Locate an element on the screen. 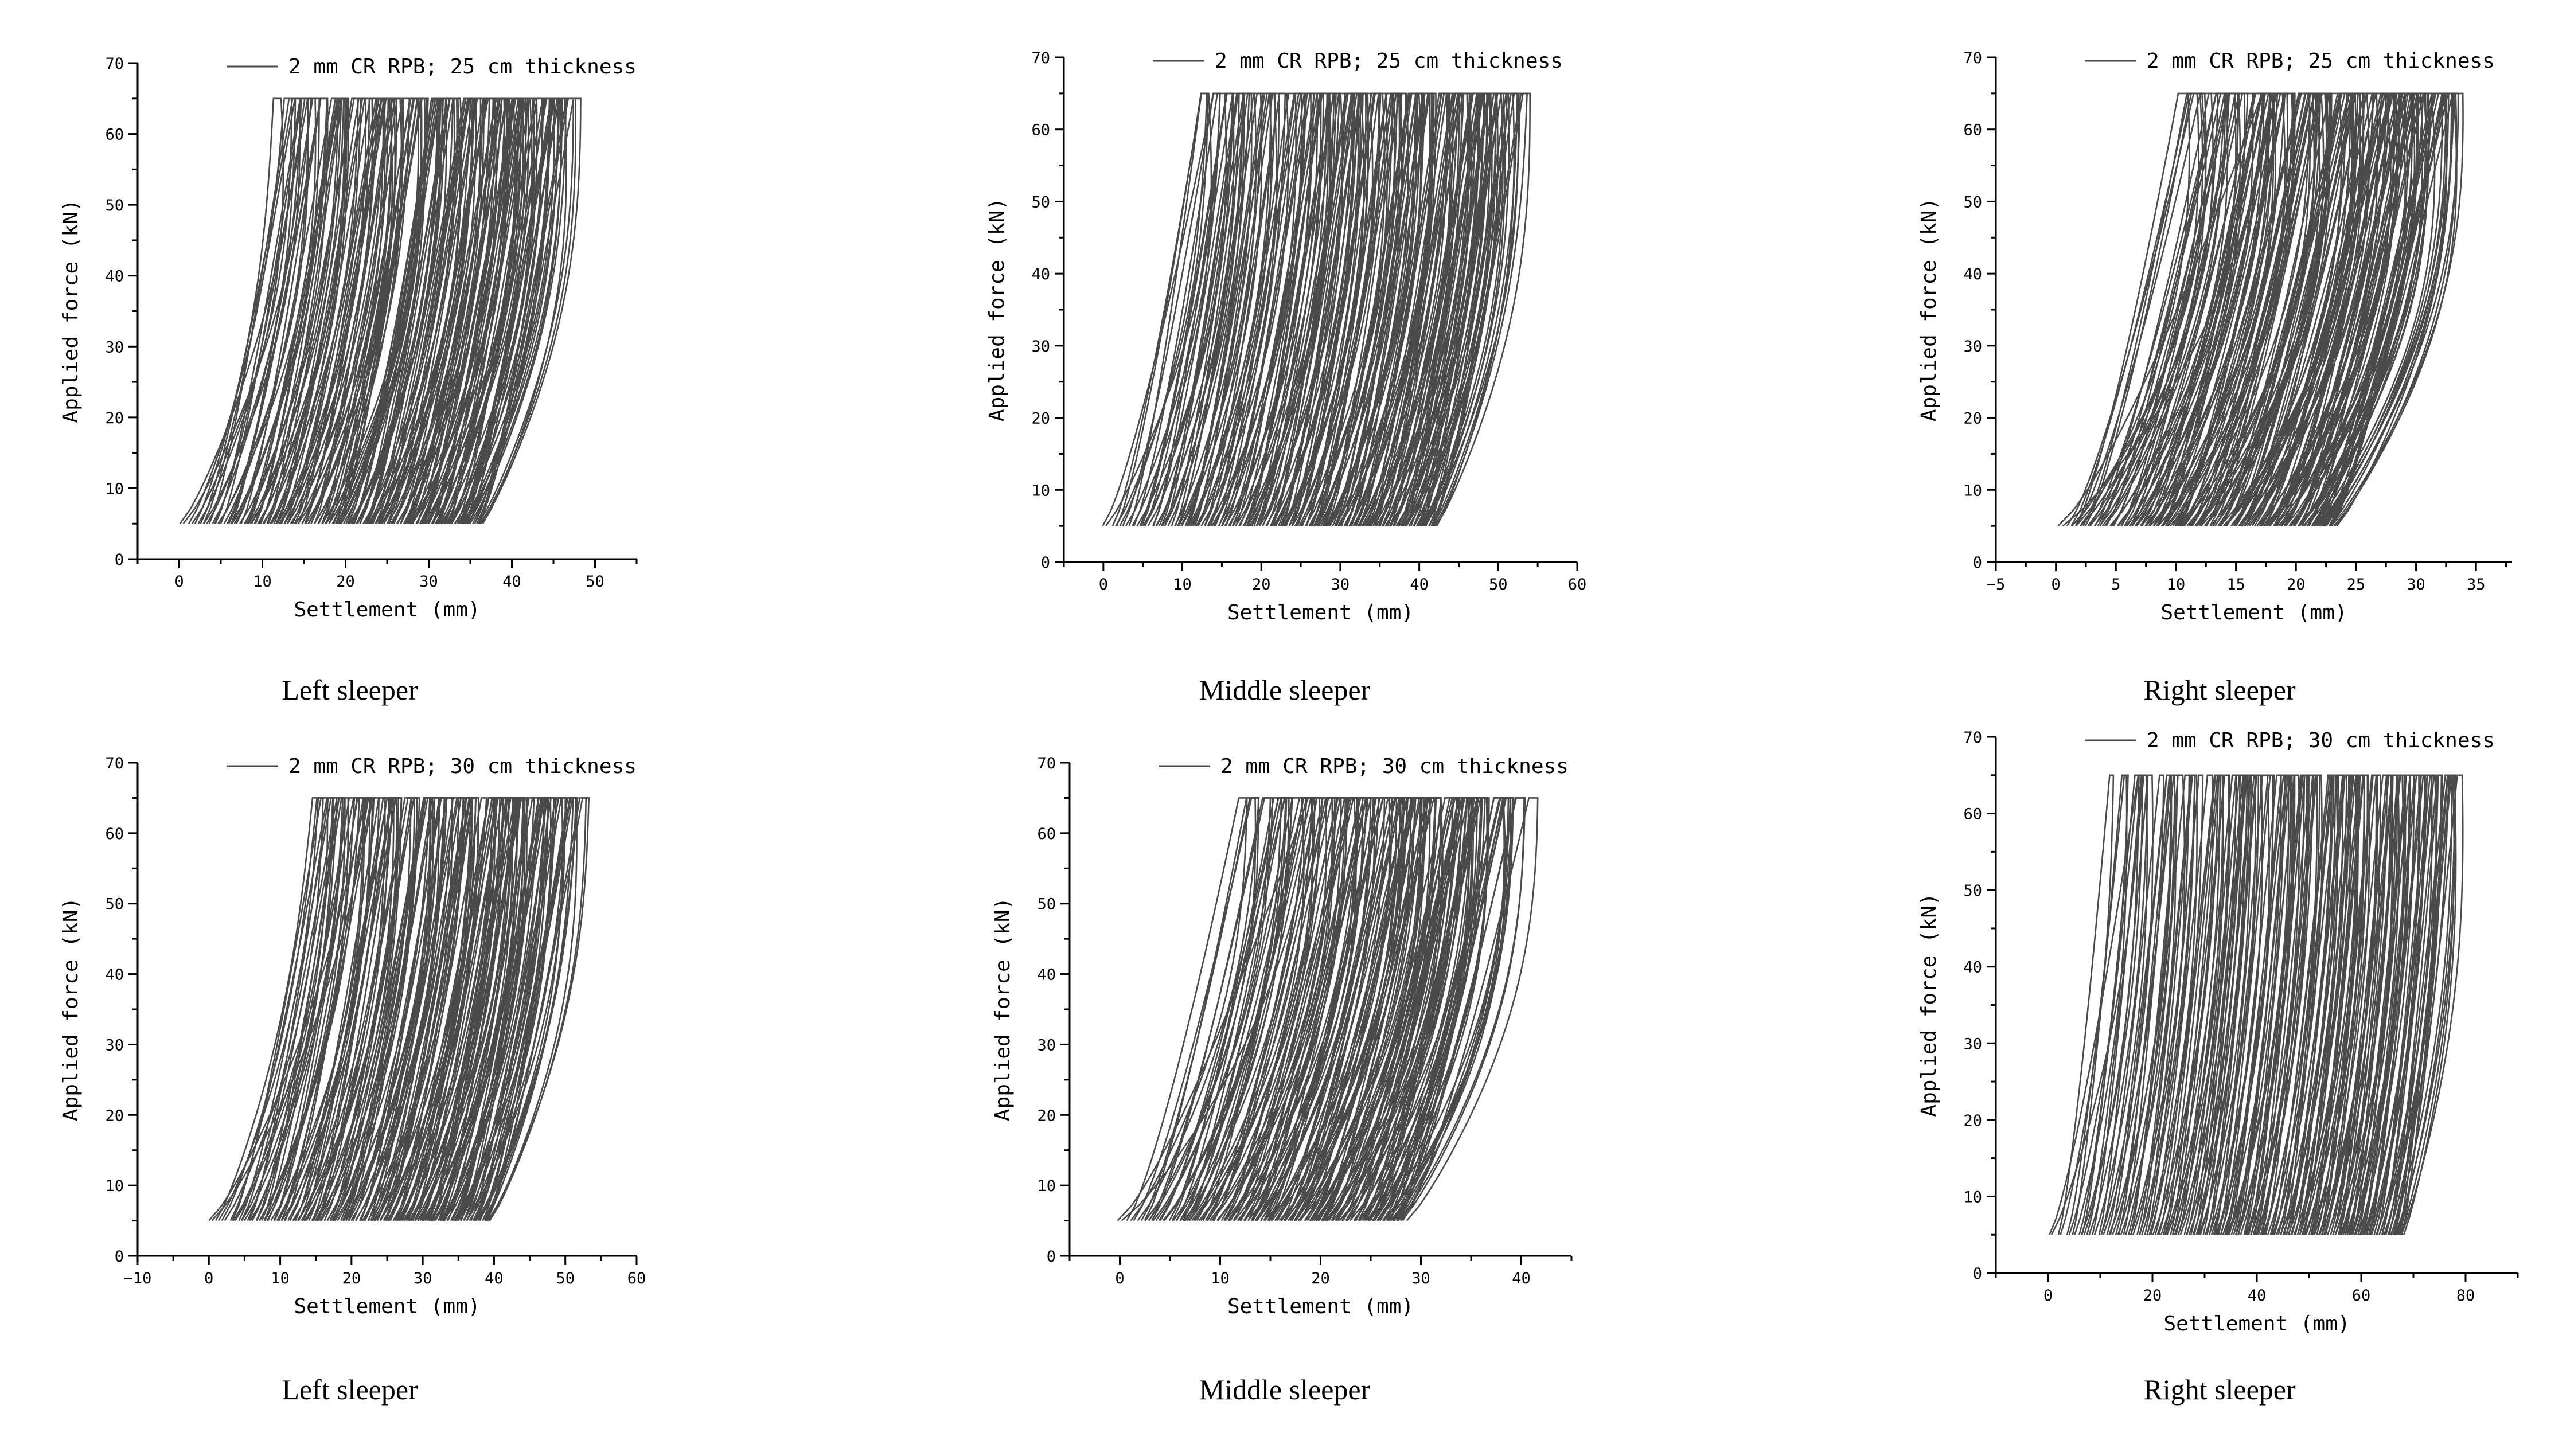 This screenshot has height=1456, width=2574. x-tick-label: −10 is located at coordinates (138, 1278).